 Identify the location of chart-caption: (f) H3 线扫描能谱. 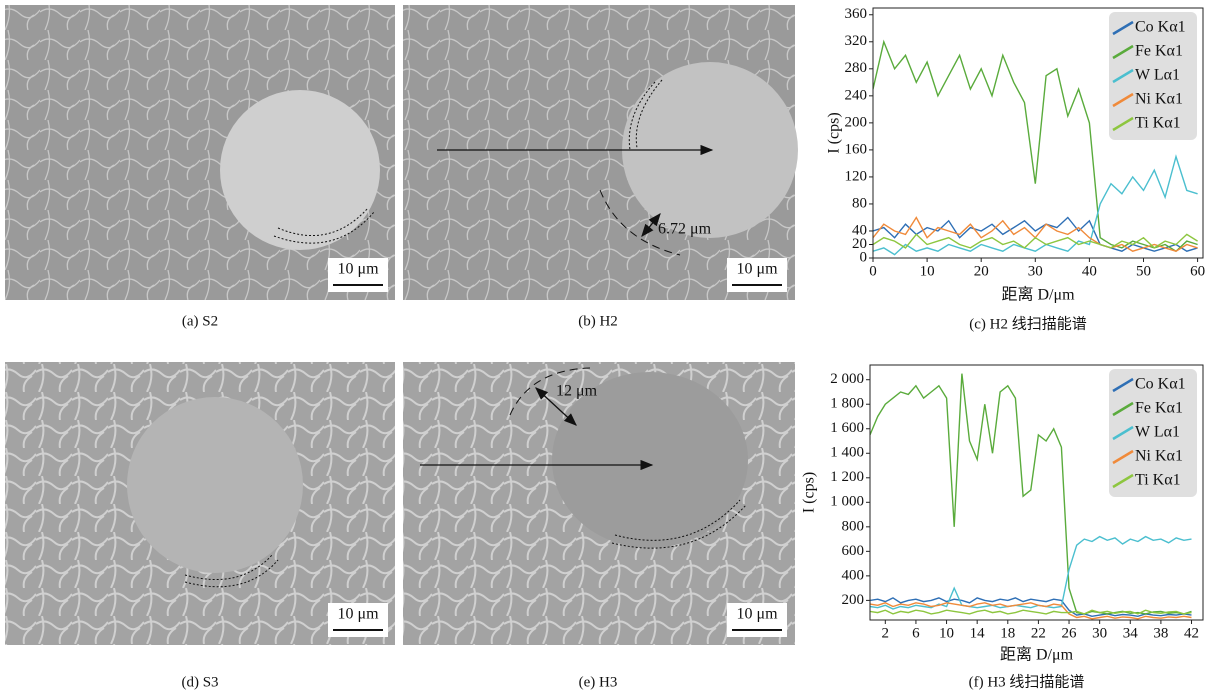
(1027, 681).